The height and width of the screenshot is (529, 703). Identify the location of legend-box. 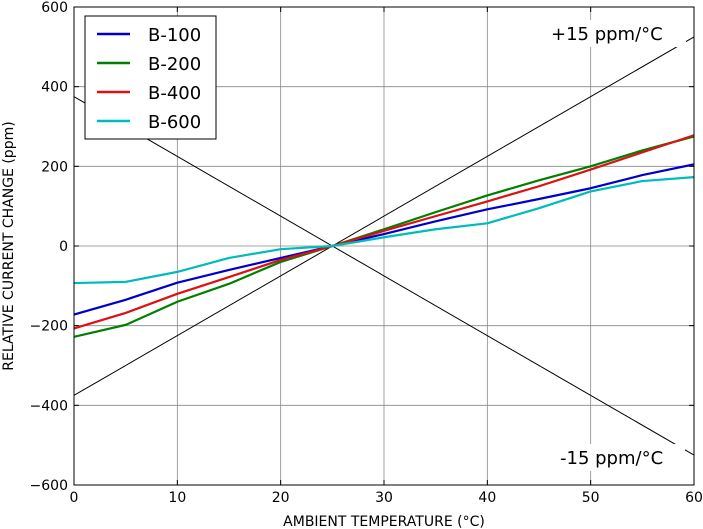
(150, 77).